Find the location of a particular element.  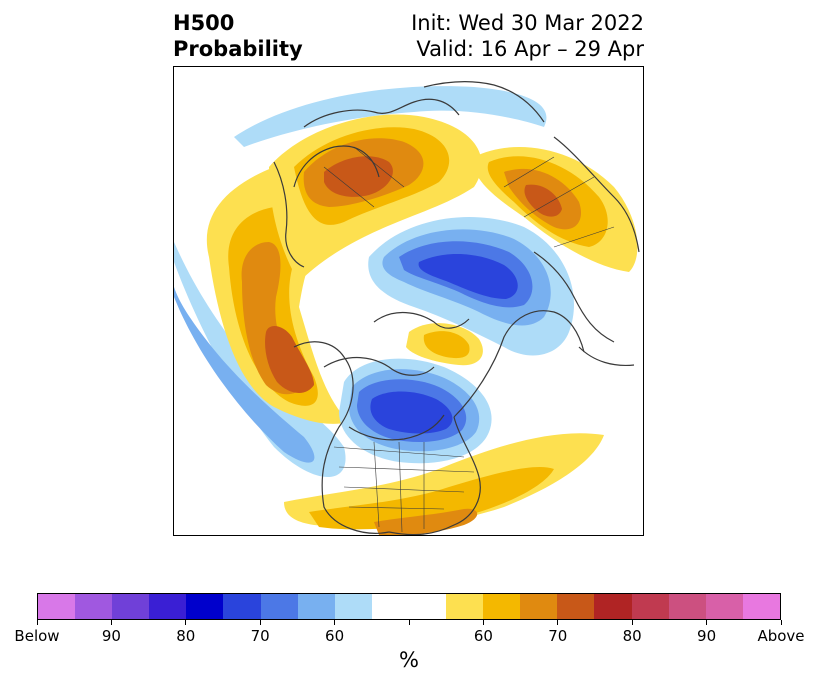

colorbar is located at coordinates (409, 606).